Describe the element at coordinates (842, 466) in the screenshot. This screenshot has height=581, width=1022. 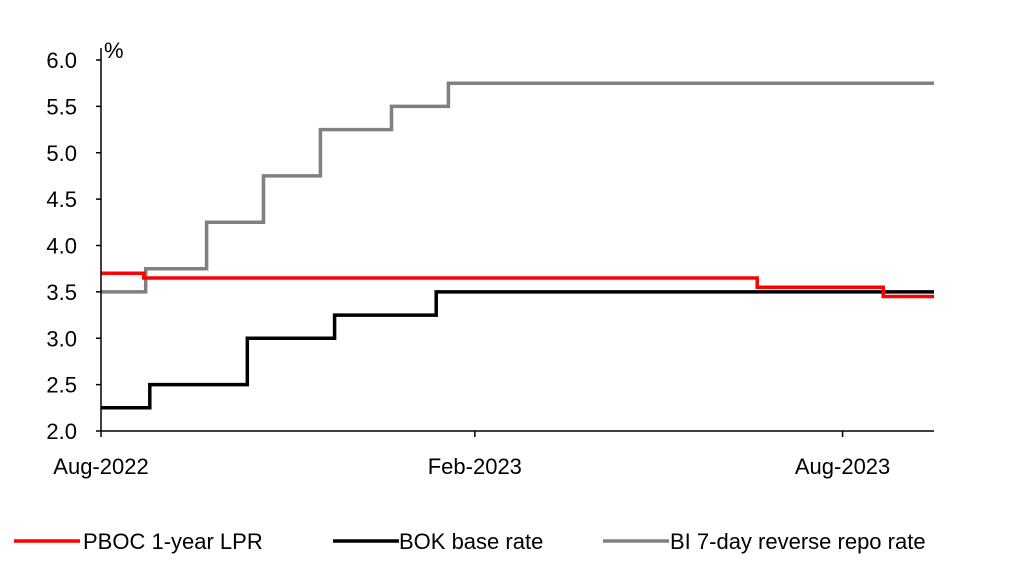
I see `x-tick-label: Aug-2023` at that location.